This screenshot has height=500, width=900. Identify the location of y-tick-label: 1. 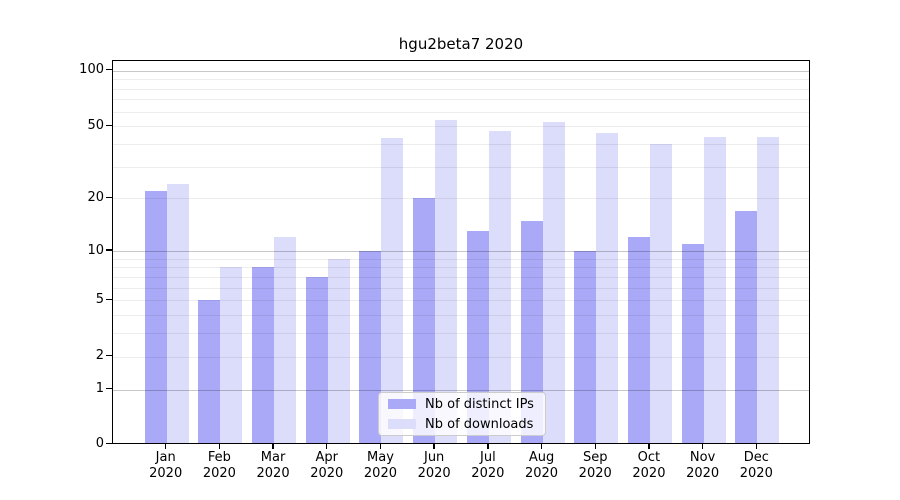
(99, 389).